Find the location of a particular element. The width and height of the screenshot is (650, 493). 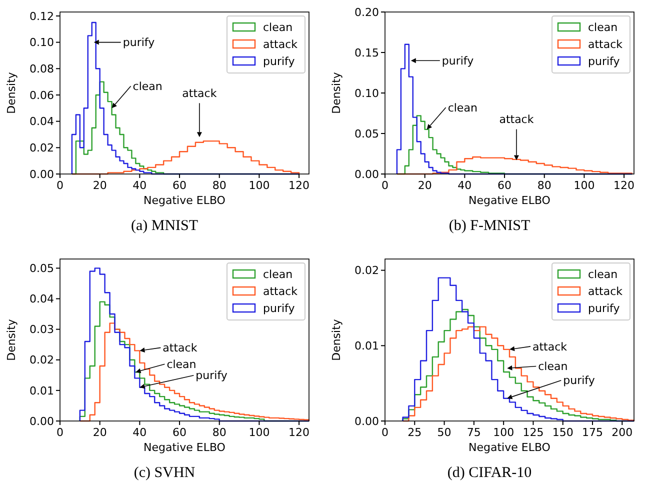

text: (c) SVHN is located at coordinates (165, 473).